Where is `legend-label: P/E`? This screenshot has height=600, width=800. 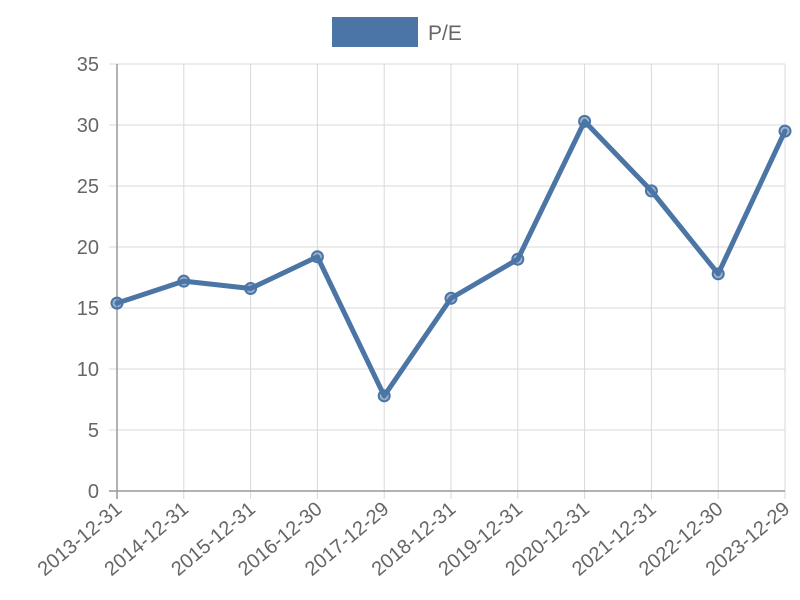
legend-label: P/E is located at coordinates (445, 33).